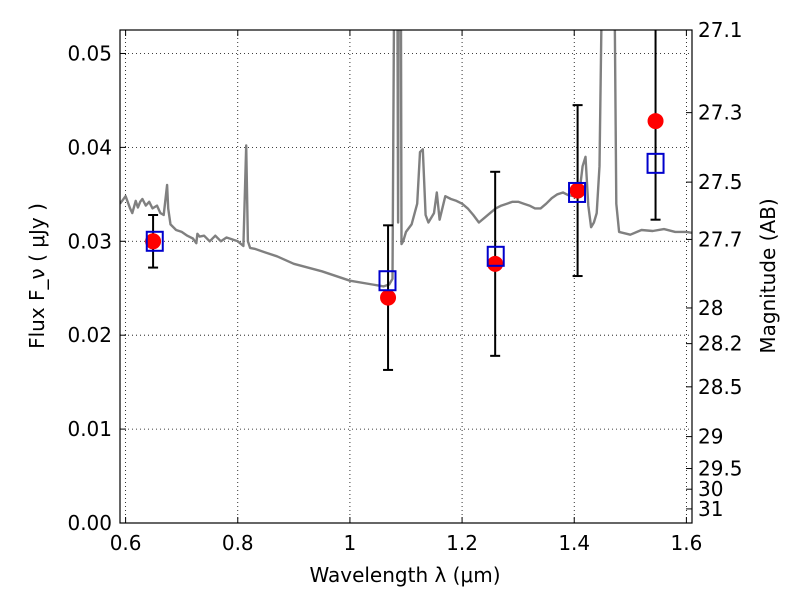  I want to click on y-tick-label: 0.04, so click(89, 147).